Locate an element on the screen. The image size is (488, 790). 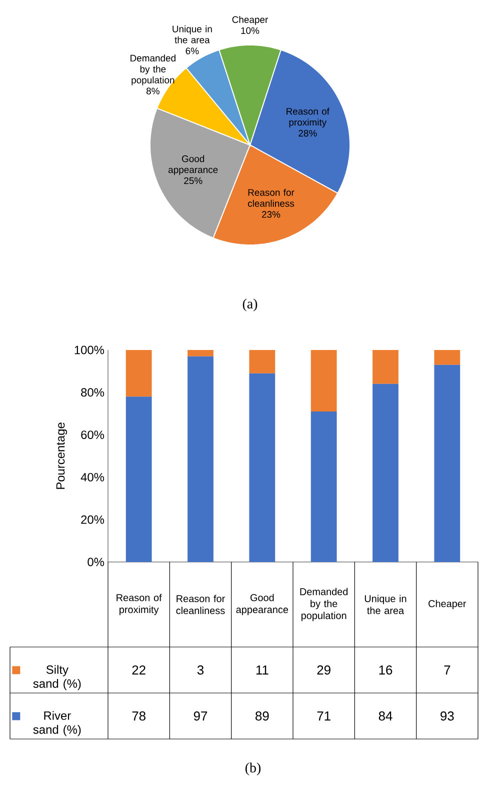
data-label: 29 is located at coordinates (323, 670).